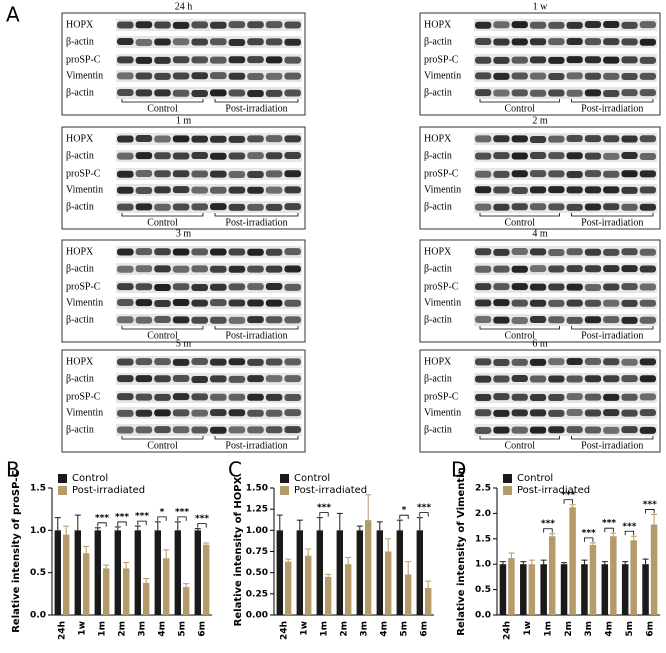 This screenshot has width=666, height=653. Describe the element at coordinates (83, 173) in the screenshot. I see `blot-row-label: proSP-C` at that location.